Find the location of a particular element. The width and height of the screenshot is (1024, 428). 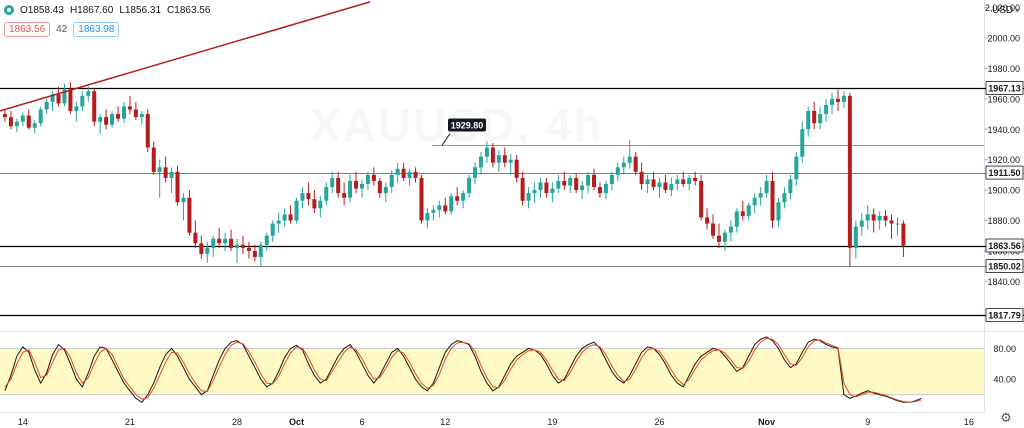

stochastic-tick-label: 40.00 is located at coordinates (1004, 380).